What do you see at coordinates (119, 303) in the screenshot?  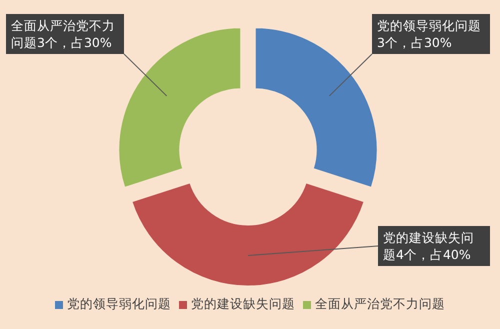 I see `legend-label: 党的领导弱化问题` at bounding box center [119, 303].